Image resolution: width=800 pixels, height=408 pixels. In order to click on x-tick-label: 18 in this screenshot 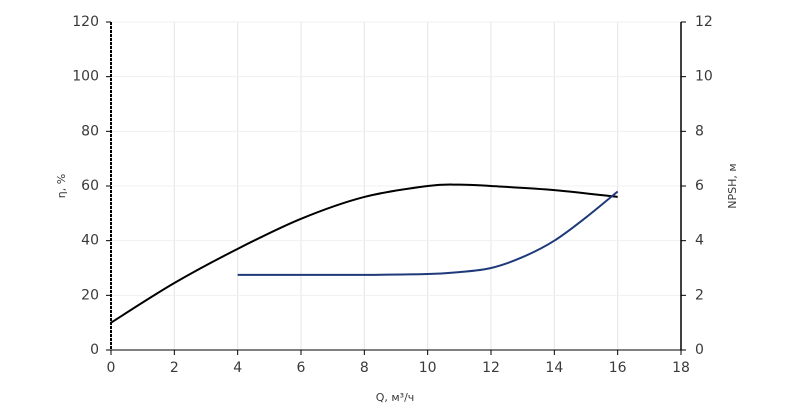, I will do `click(681, 368)`.